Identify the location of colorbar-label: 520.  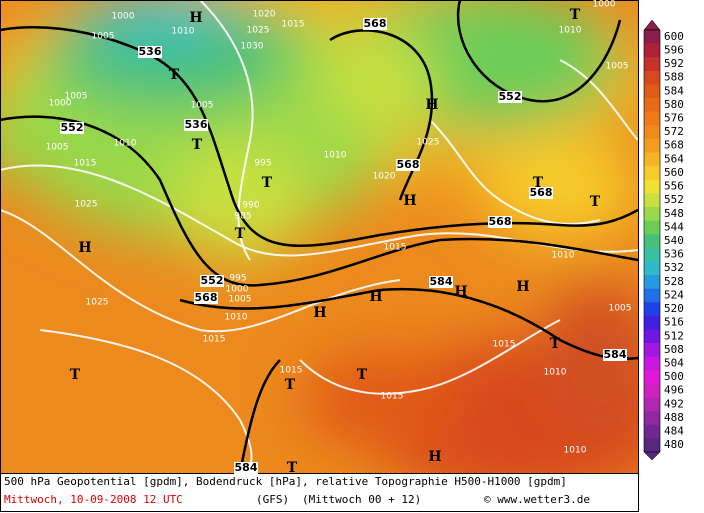
(674, 308).